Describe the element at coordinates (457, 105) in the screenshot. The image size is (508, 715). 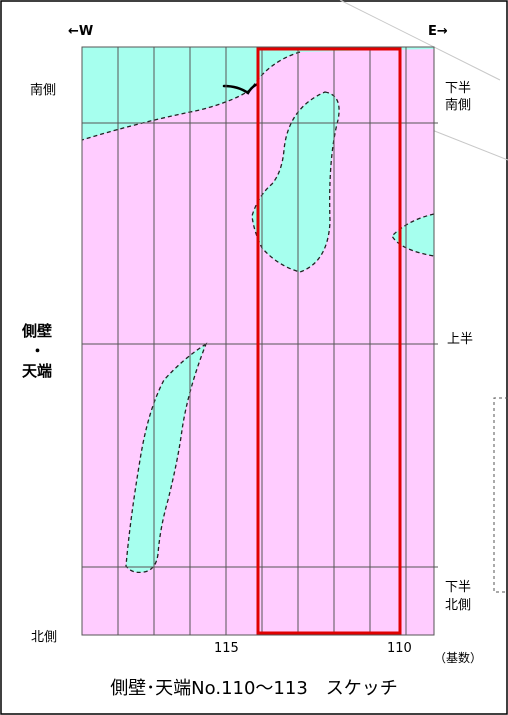
I see `right-label-lower-south-2: 南側` at that location.